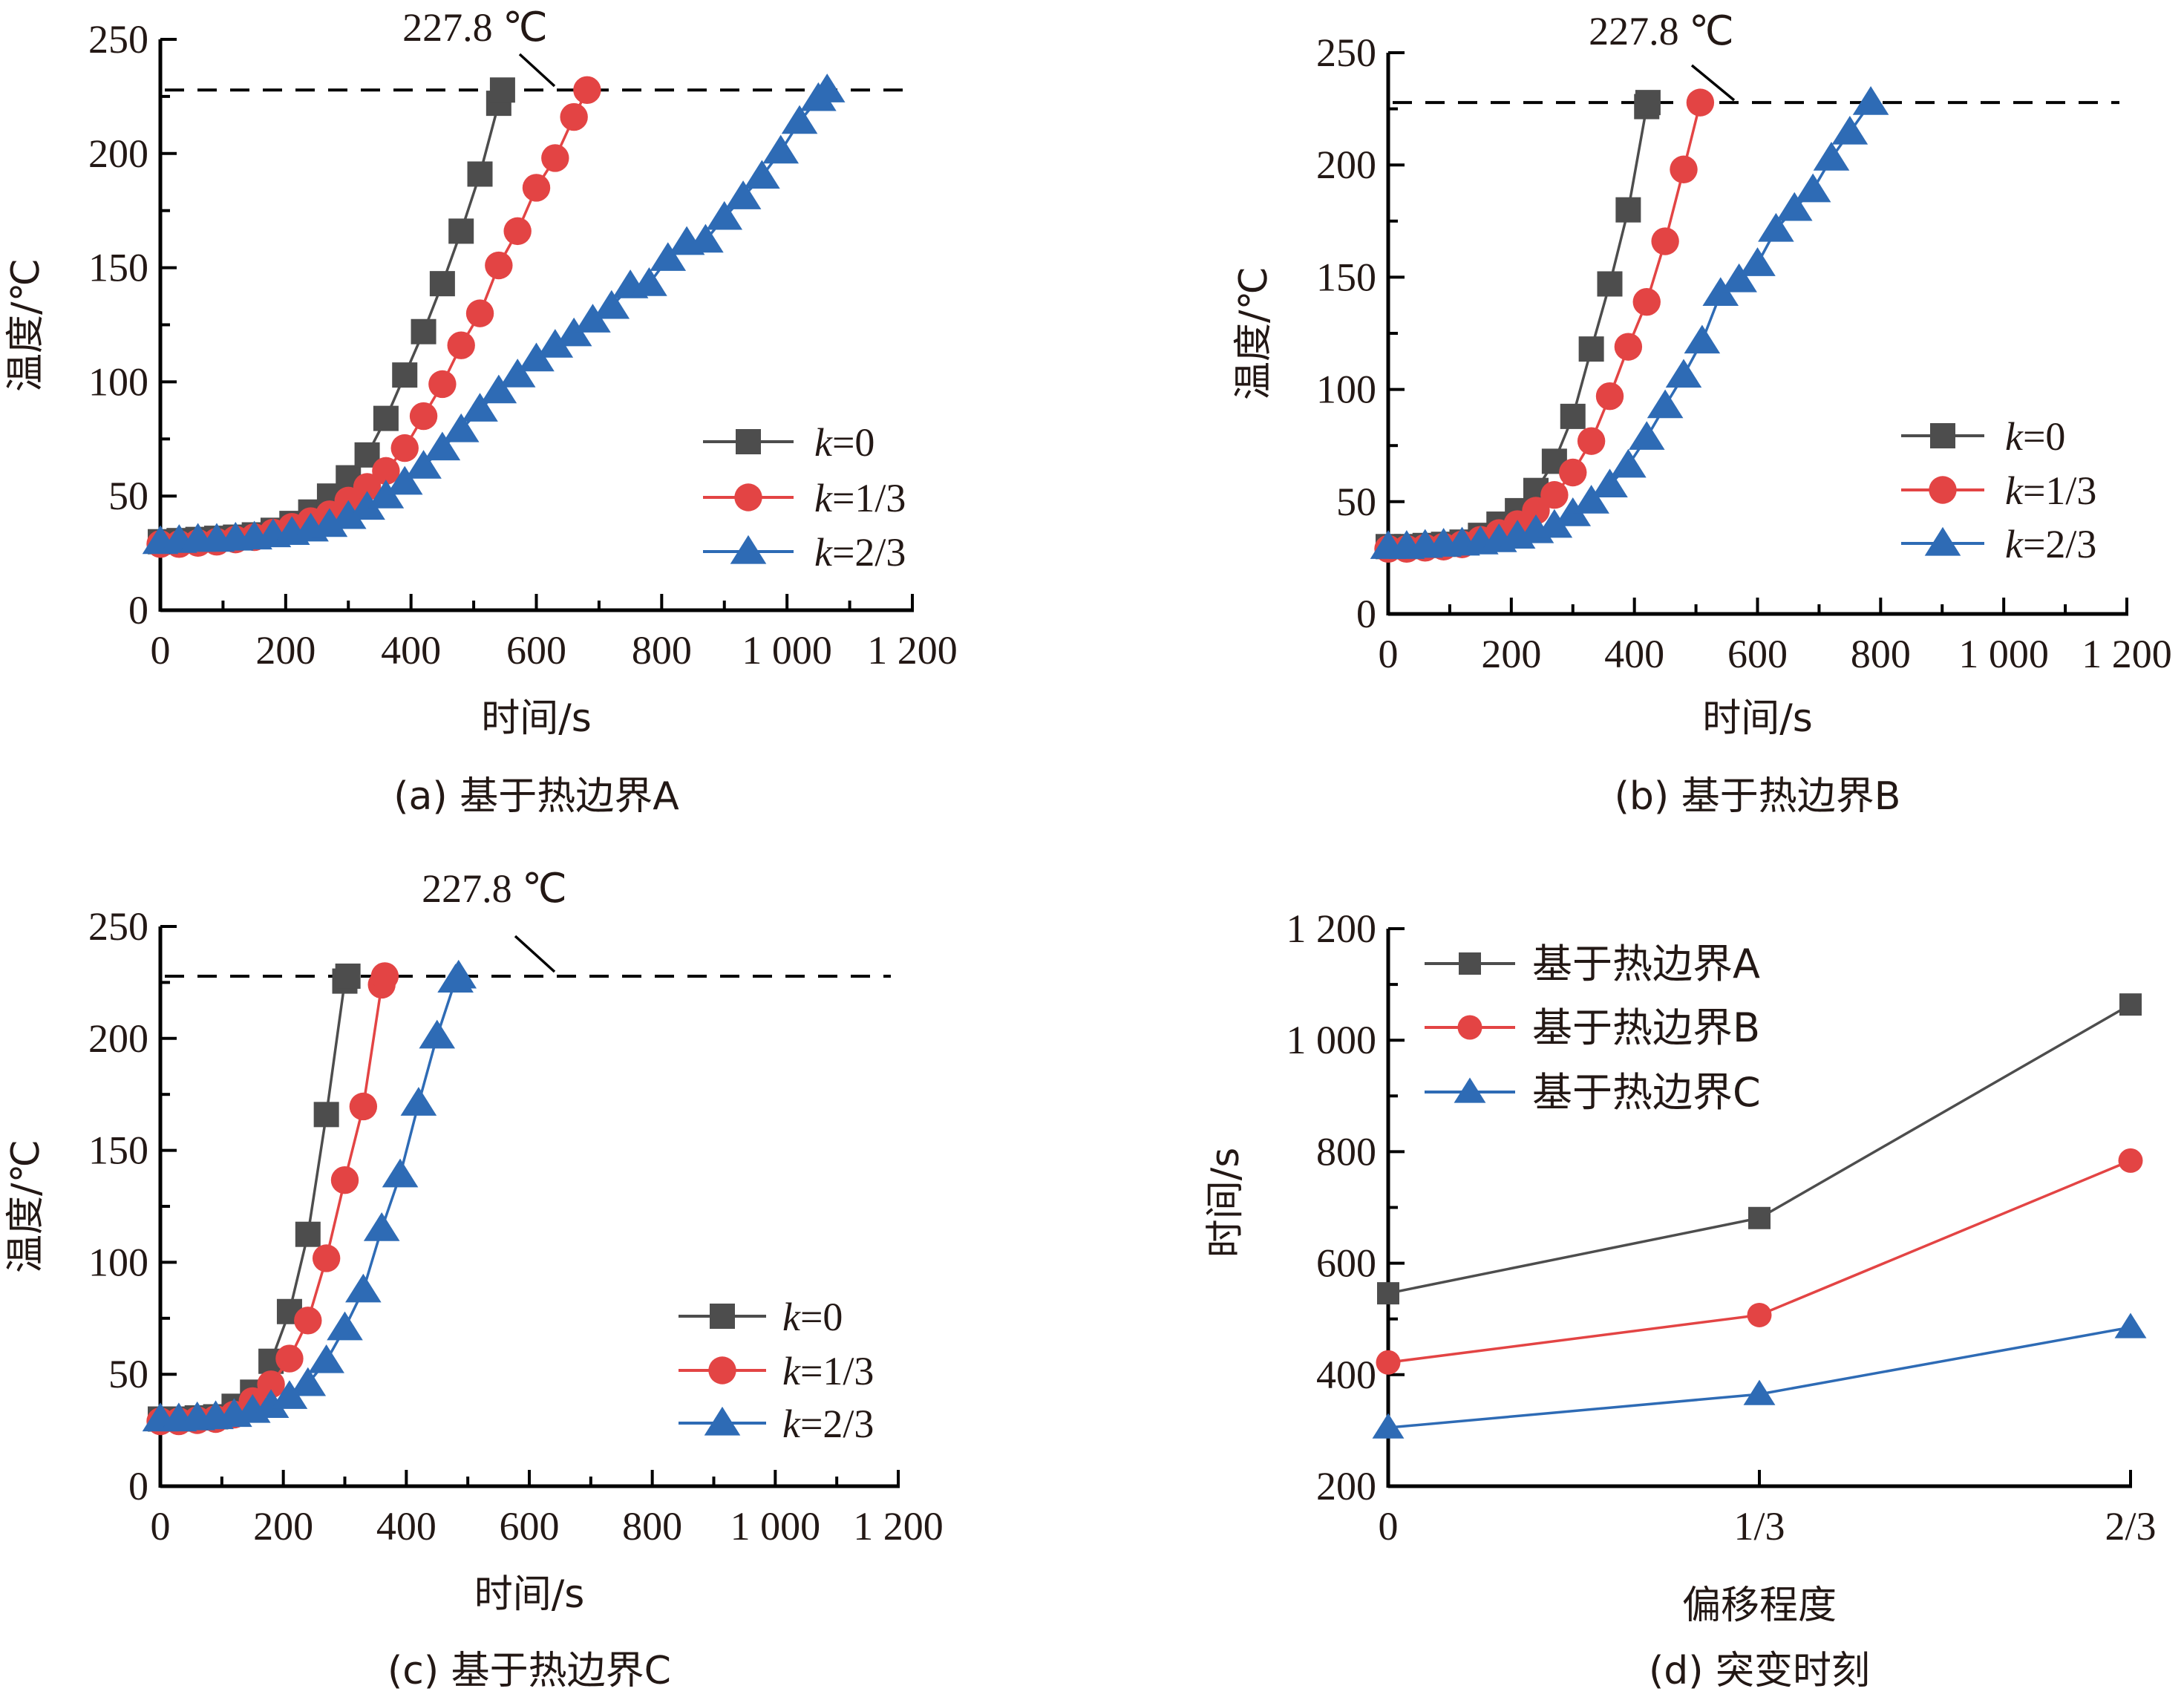 The width and height of the screenshot is (2184, 1700). I want to click on series-k=1/3, so click(1544, 325).